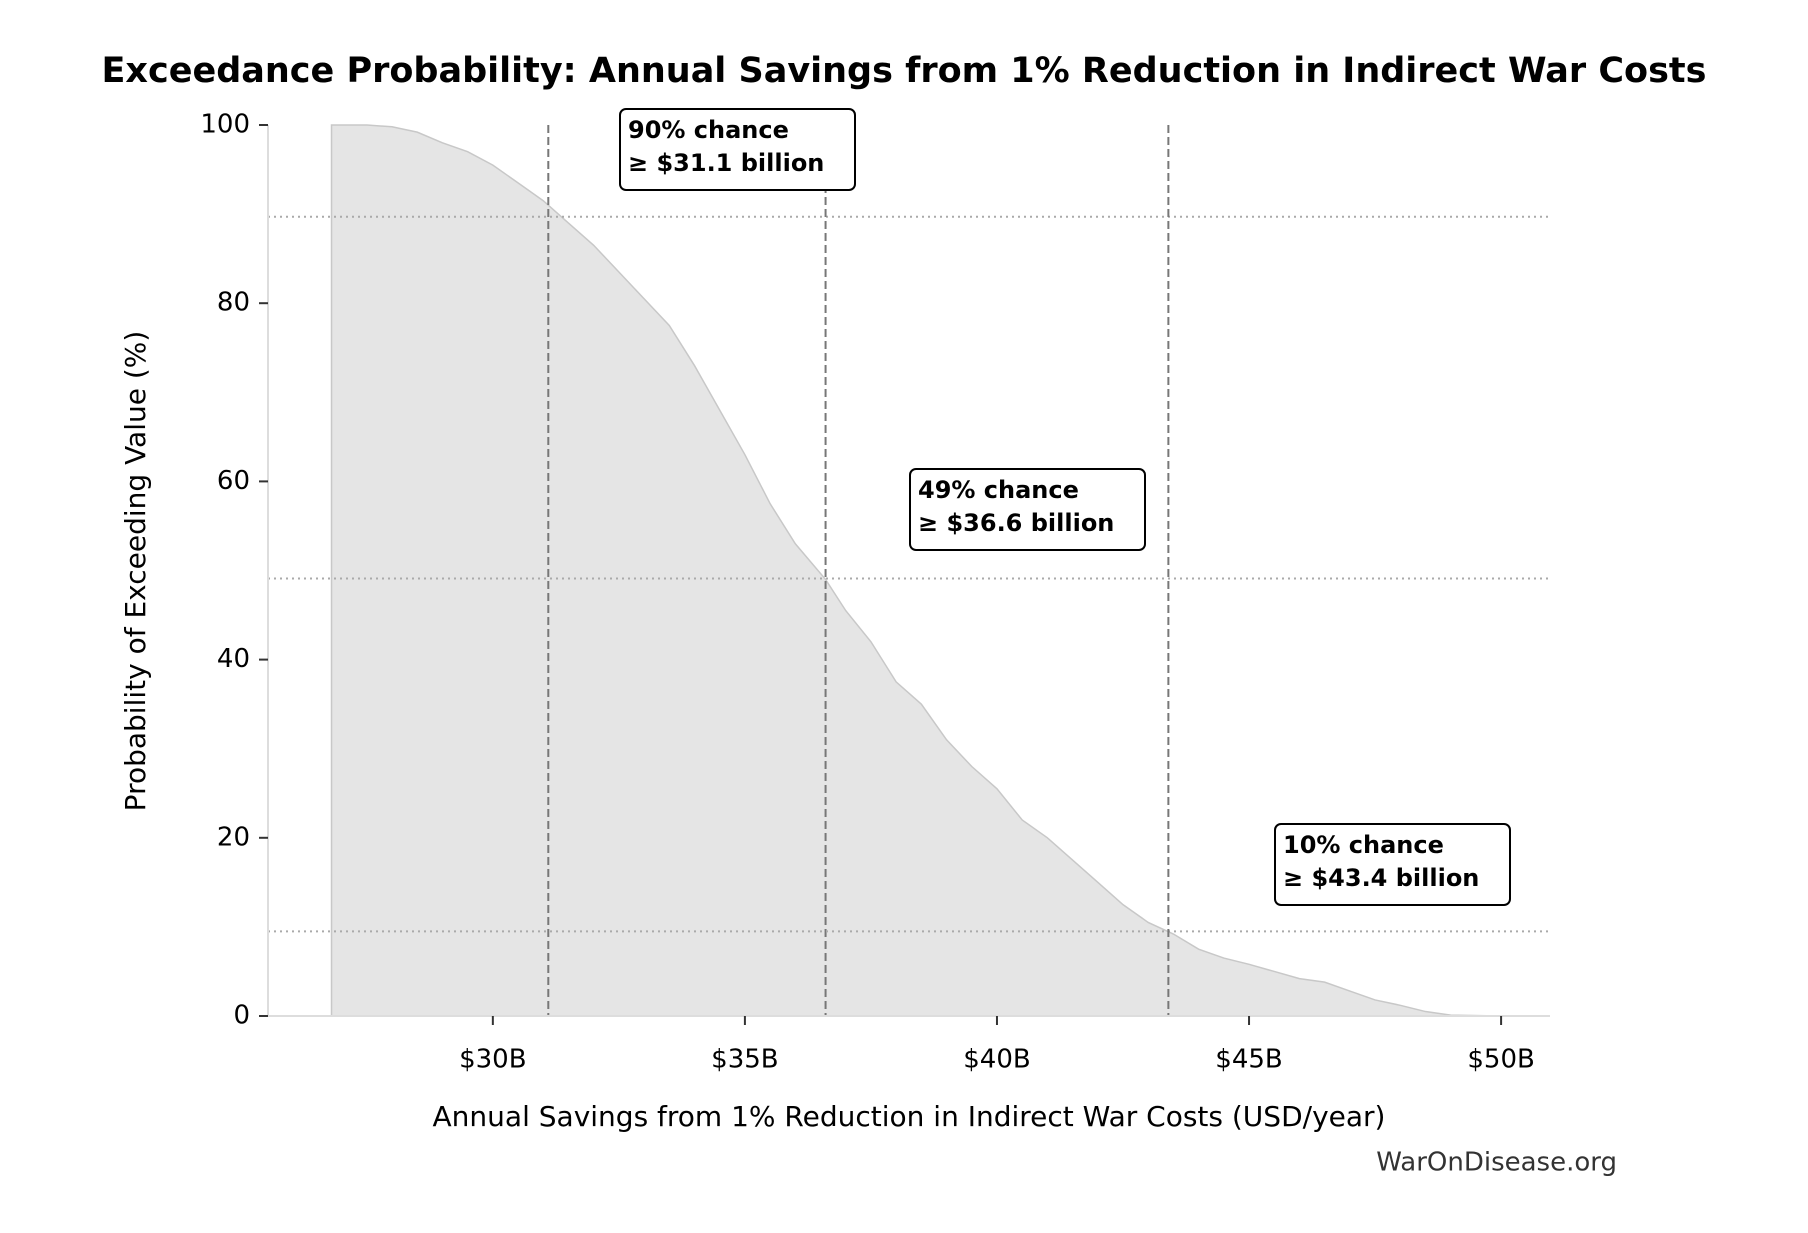 This screenshot has height=1233, width=1808. I want to click on annotation: 10% chance ≥ $43.4 billion, so click(1392, 864).